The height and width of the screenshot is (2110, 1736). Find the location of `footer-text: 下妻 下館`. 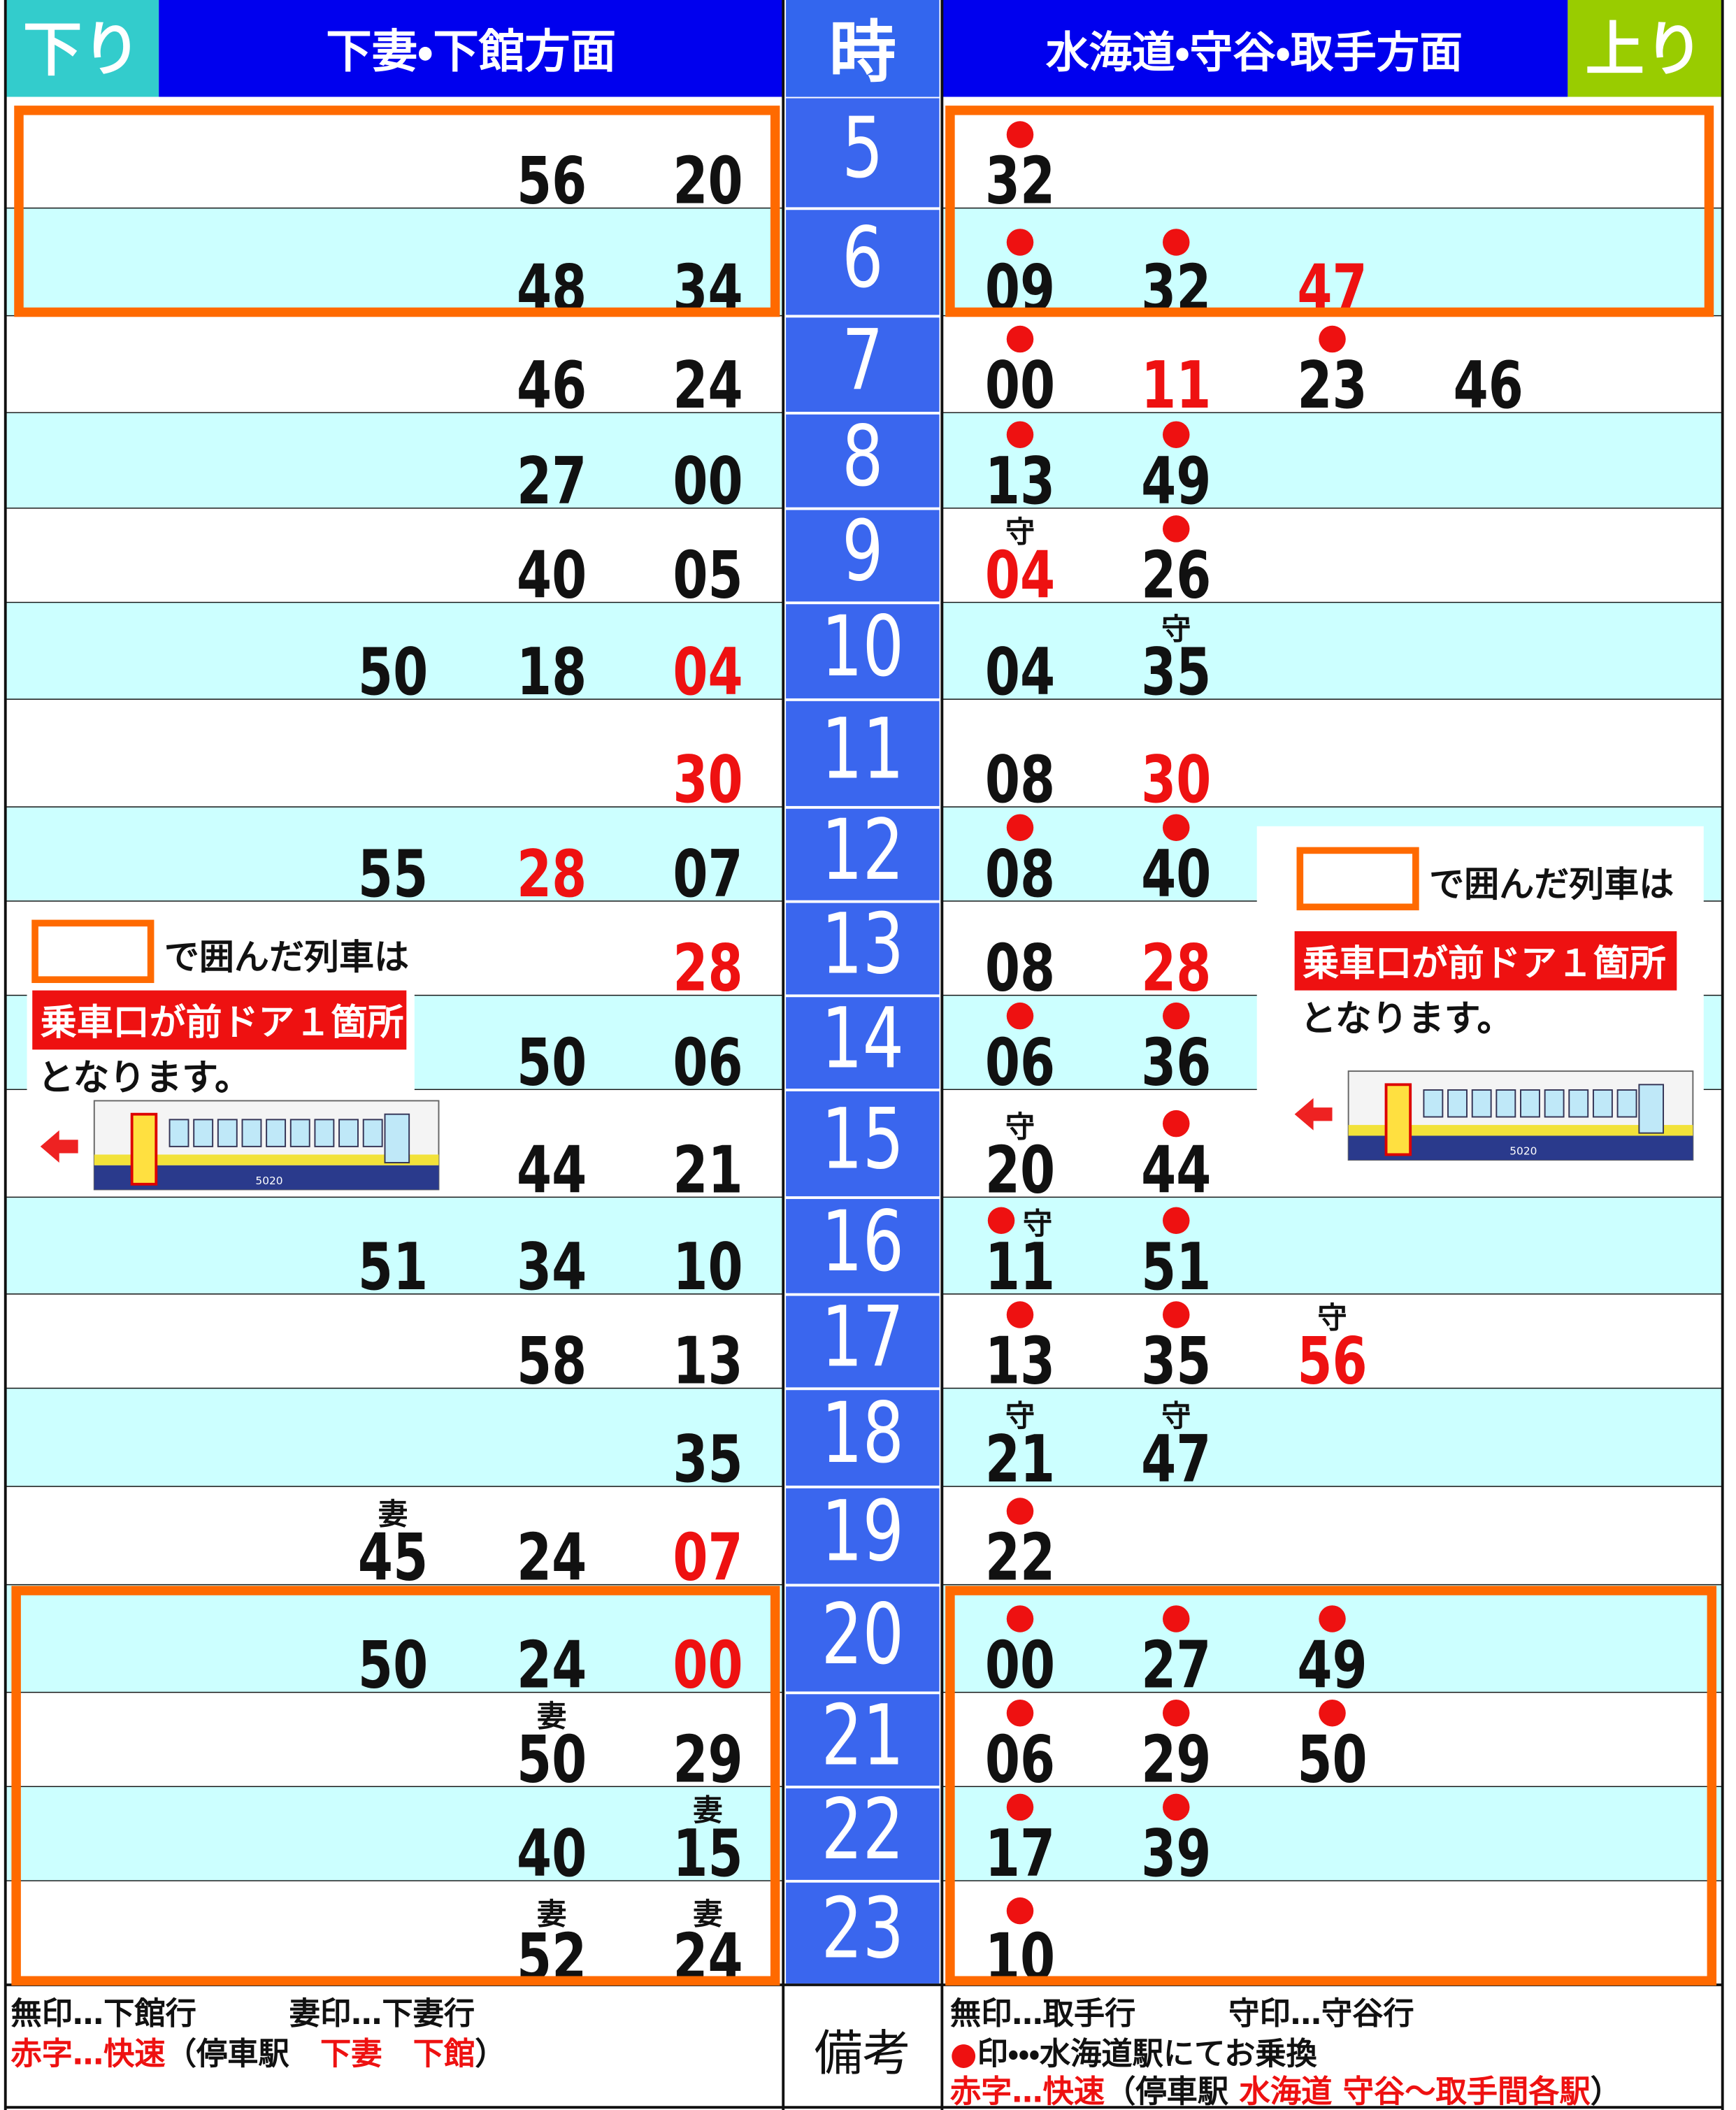

footer-text: 下妻 下館 is located at coordinates (397, 2054).